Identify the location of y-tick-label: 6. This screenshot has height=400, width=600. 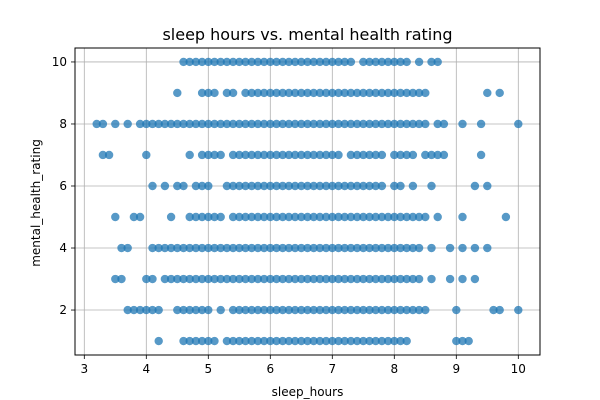
(63, 186).